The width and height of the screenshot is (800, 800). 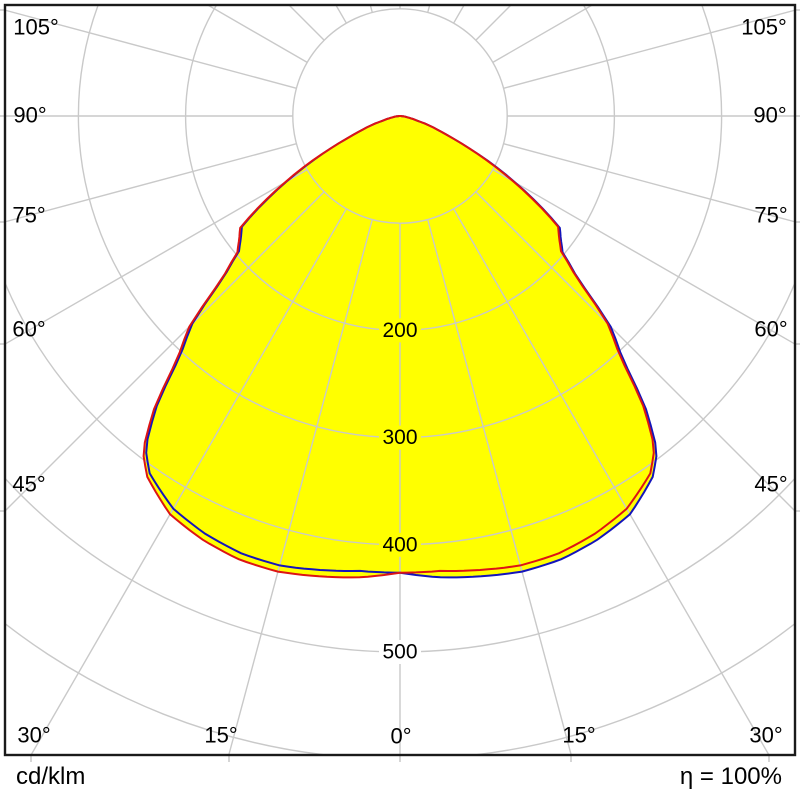 I want to click on grid-ray-105deg, so click(x=648, y=49).